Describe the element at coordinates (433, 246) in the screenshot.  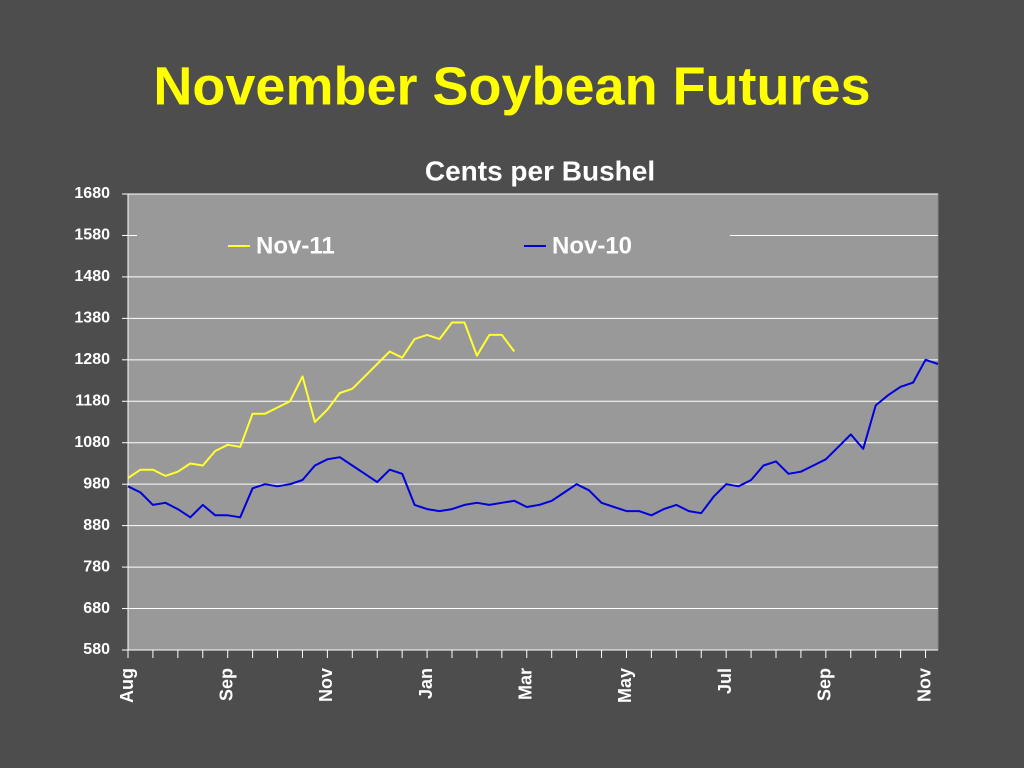
I see `legend-box` at that location.